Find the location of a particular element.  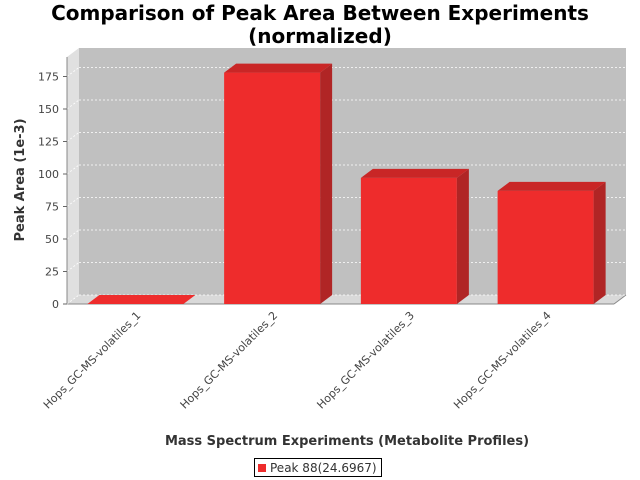

x-tick-label: Hops_GC-MS-volatiles_1 is located at coordinates (92, 360).